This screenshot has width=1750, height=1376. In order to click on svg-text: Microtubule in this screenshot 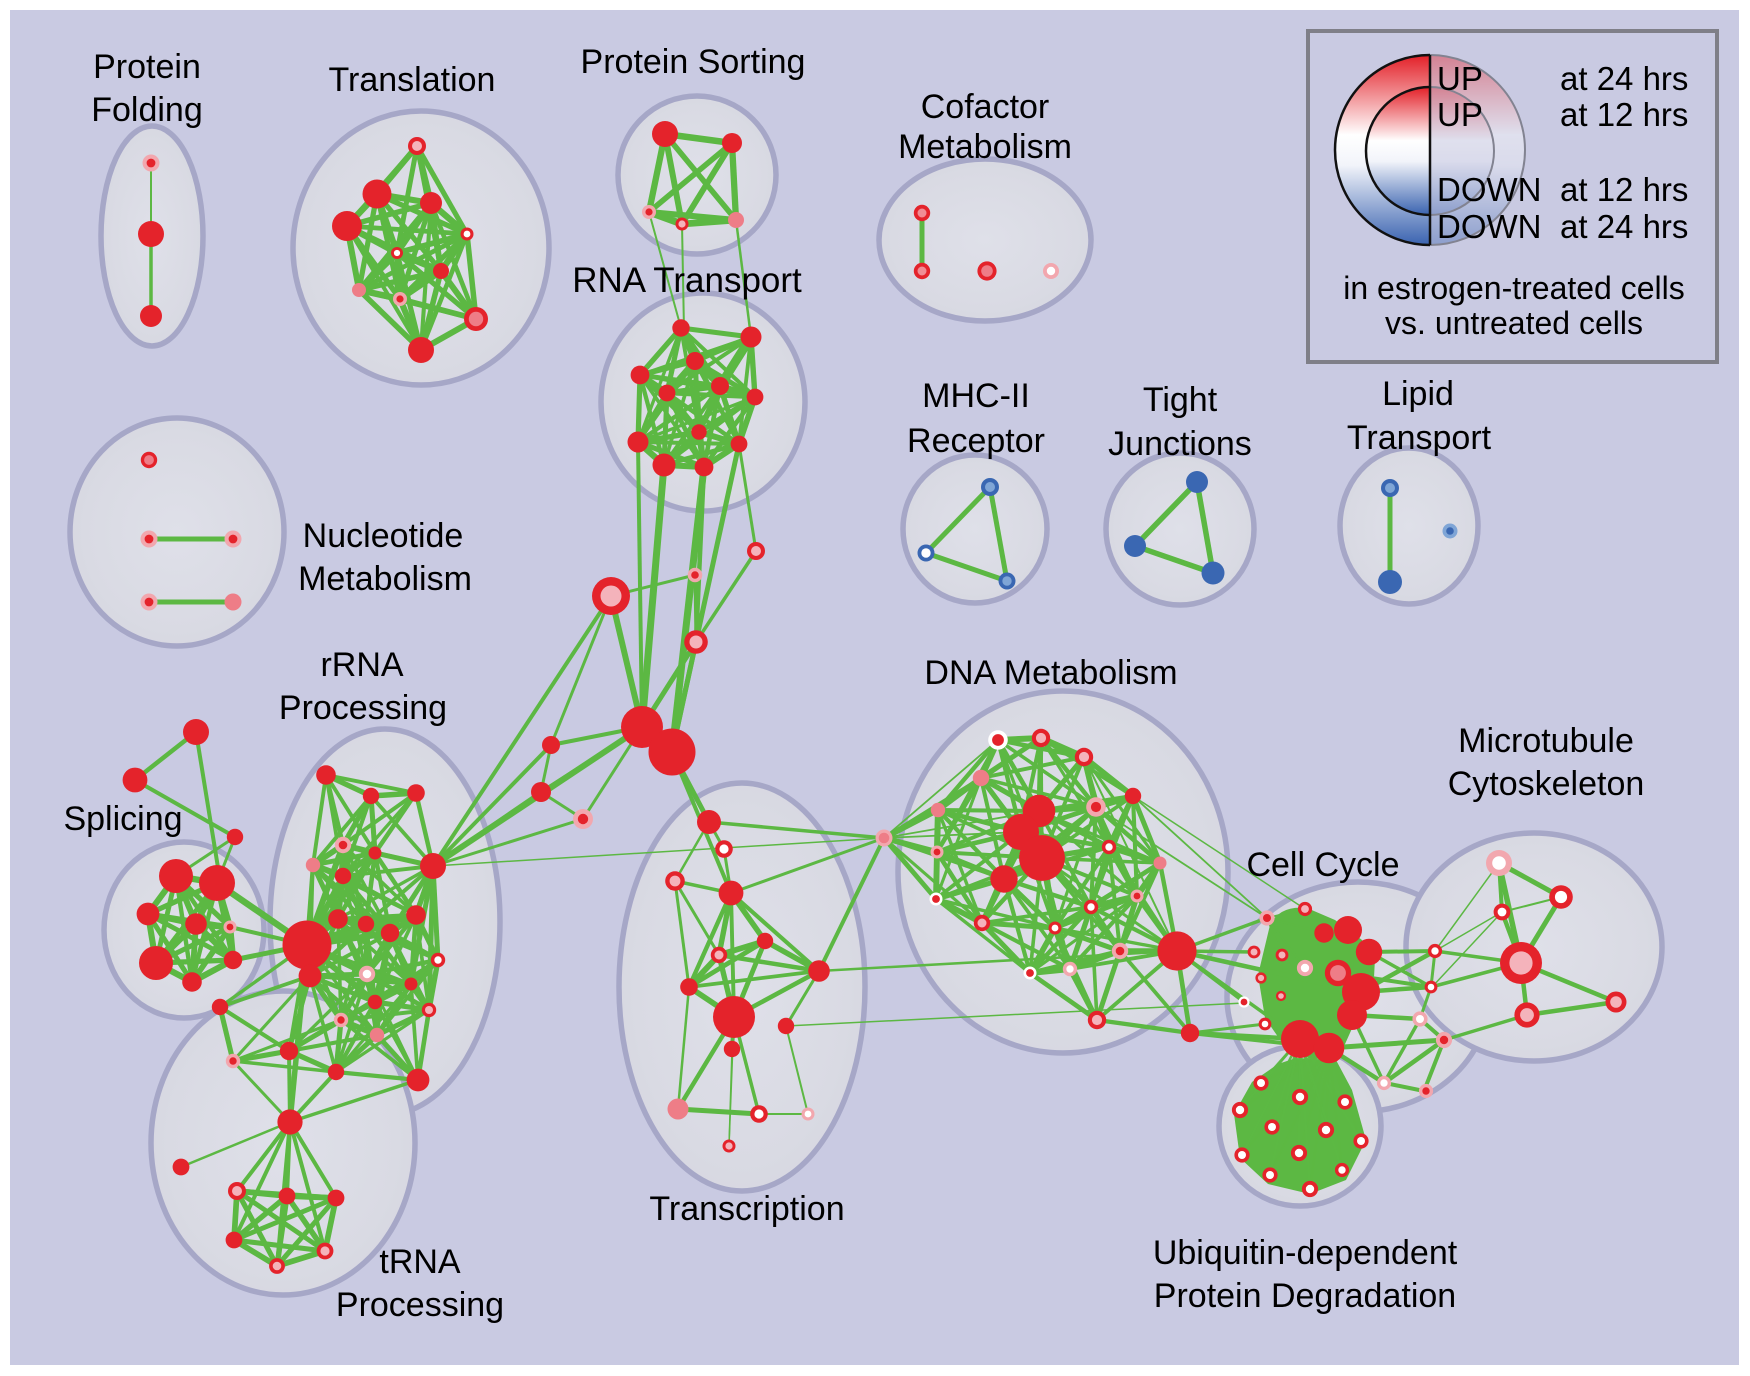, I will do `click(1546, 741)`.